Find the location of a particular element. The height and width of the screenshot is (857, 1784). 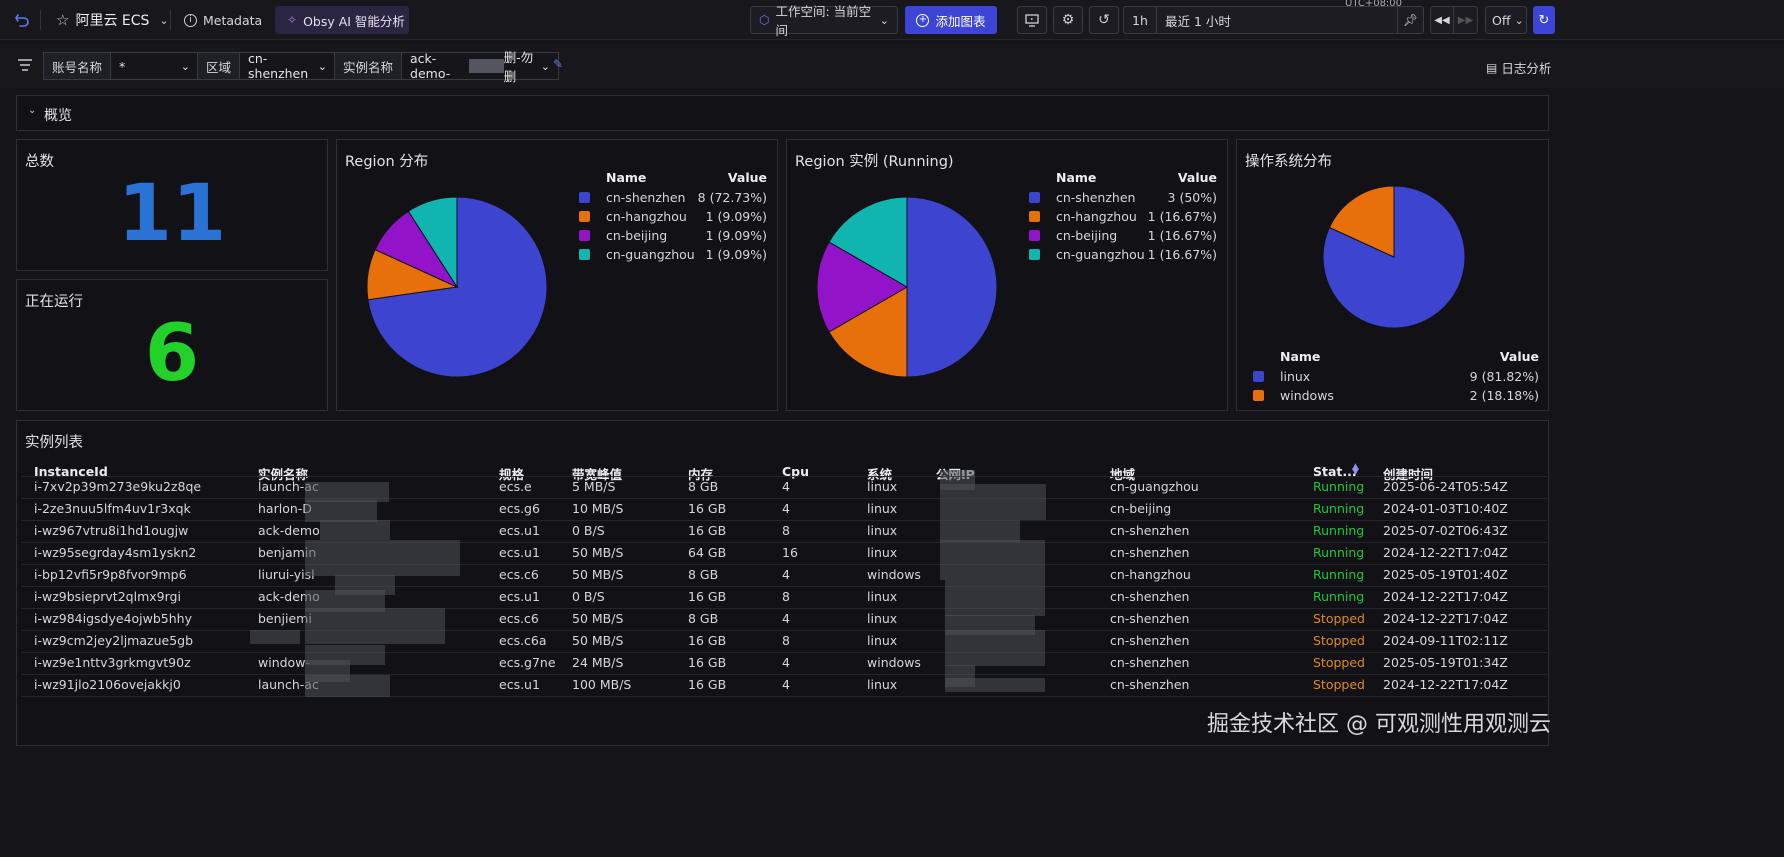

rewind-button: ◀◀ is located at coordinates (1442, 20).